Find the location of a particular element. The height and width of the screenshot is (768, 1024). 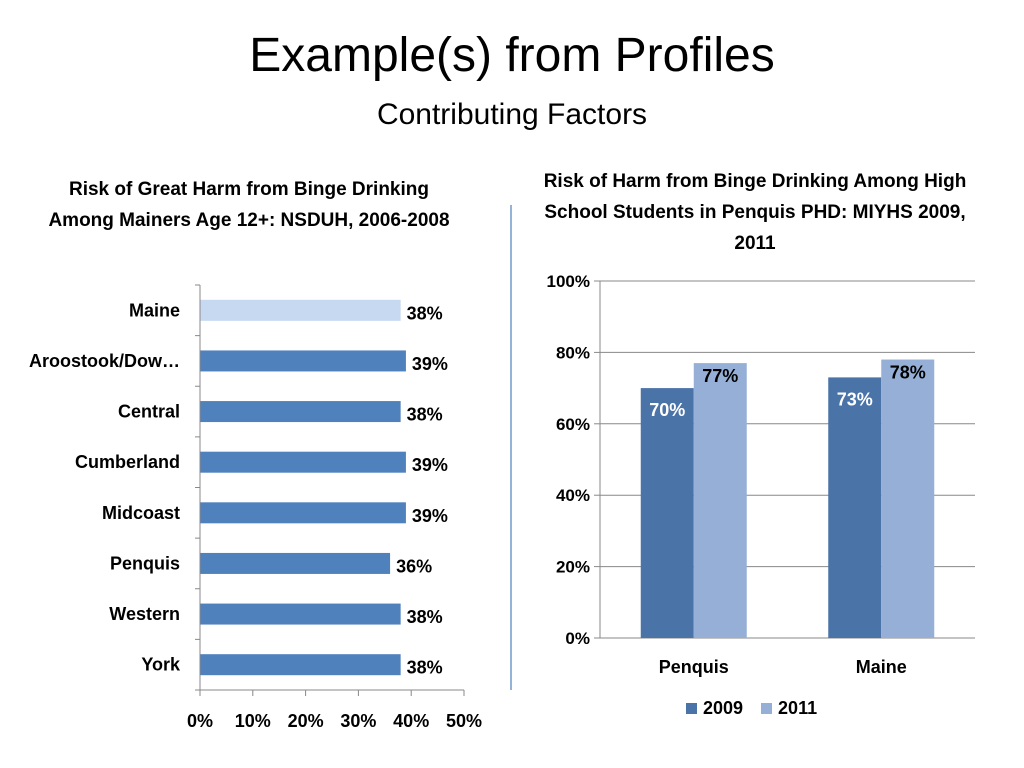

data-label-4: 39% is located at coordinates (430, 516).